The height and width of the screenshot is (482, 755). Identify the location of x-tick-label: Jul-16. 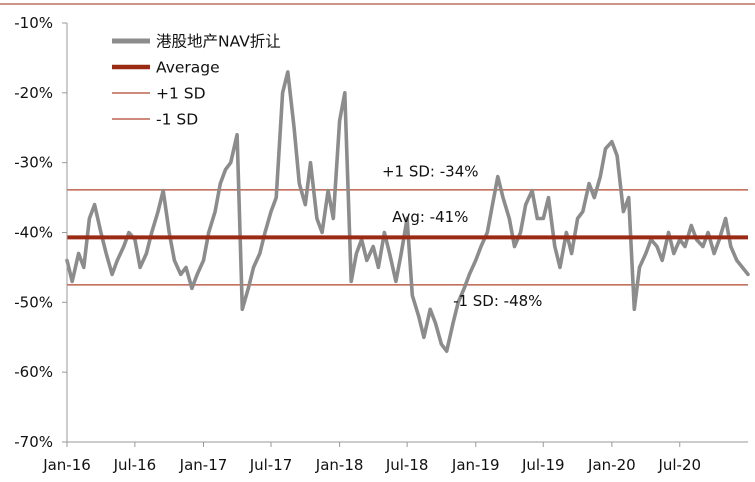
(135, 465).